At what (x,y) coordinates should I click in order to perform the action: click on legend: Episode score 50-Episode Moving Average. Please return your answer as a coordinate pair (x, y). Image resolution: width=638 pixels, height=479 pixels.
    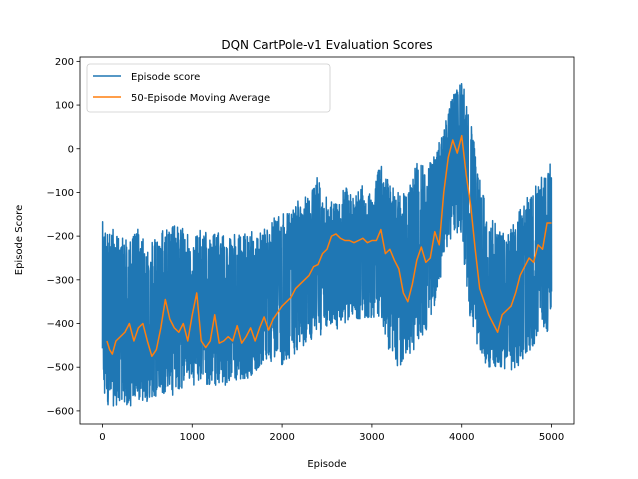
    Looking at the image, I should click on (208, 88).